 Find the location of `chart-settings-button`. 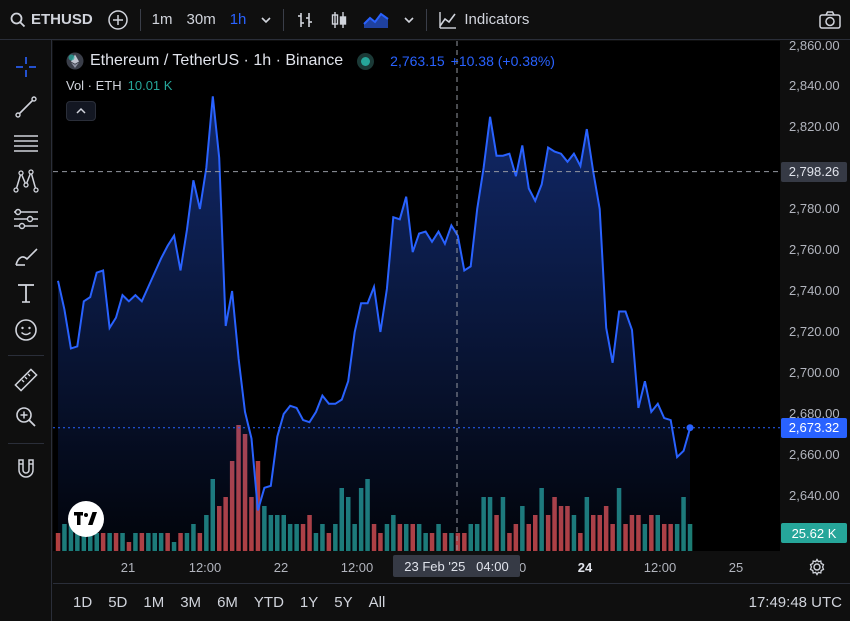

chart-settings-button is located at coordinates (817, 569).